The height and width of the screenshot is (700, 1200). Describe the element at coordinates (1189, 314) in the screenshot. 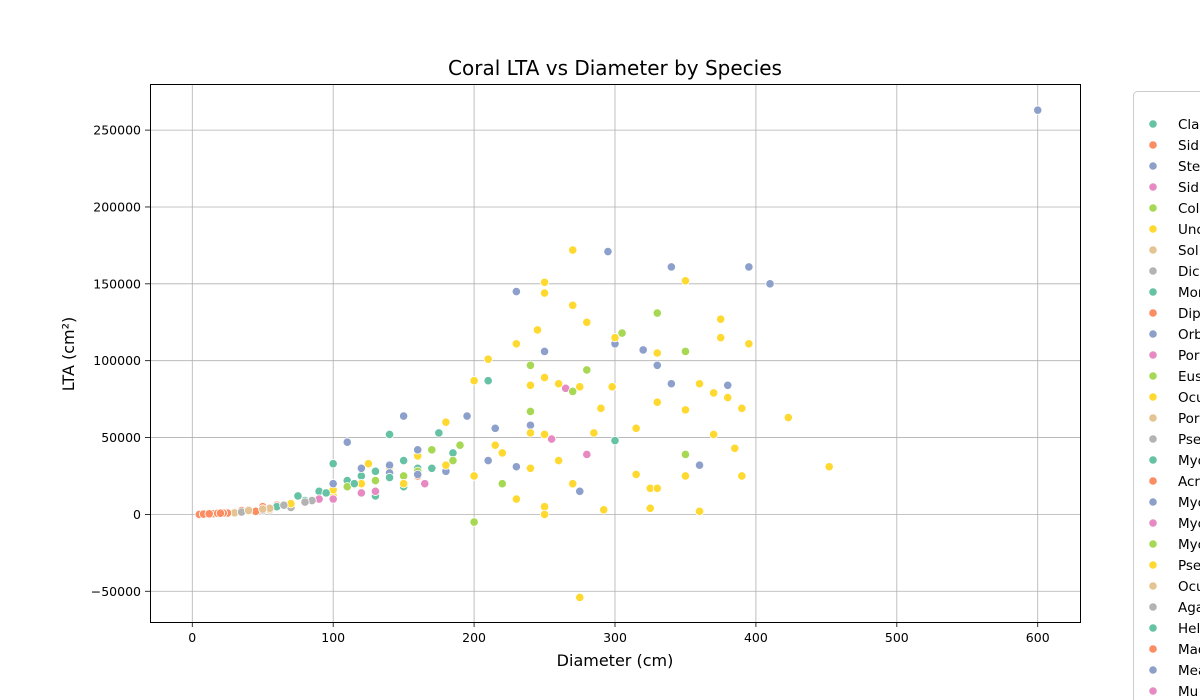

I see `legend-label: Dip` at that location.